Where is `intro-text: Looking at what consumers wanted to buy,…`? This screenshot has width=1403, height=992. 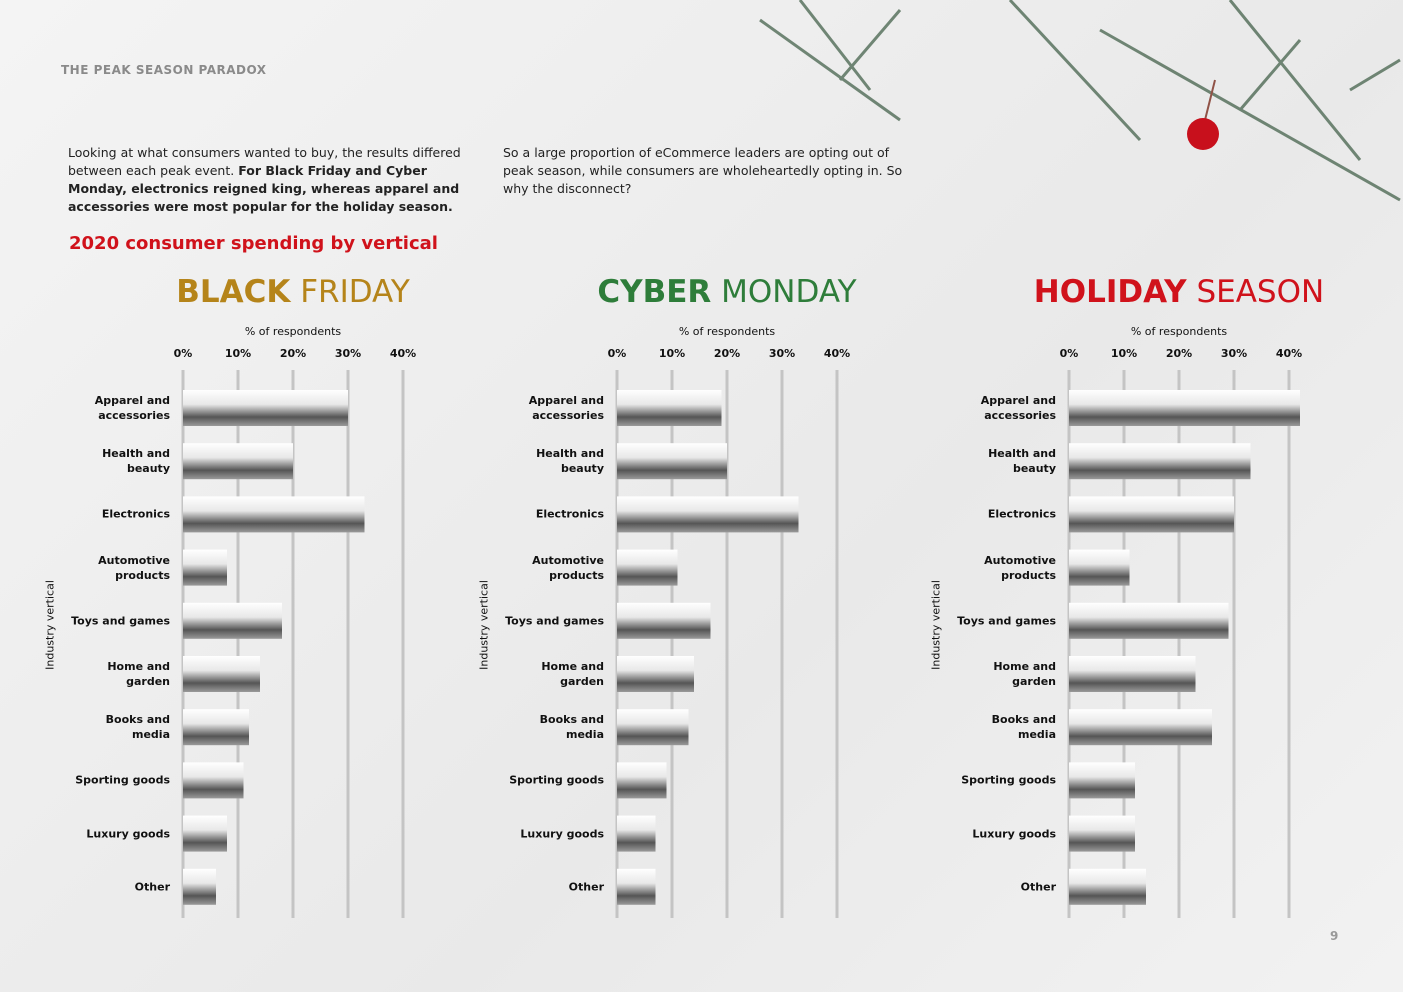 intro-text: Looking at what consumers wanted to buy,… is located at coordinates (264, 161).